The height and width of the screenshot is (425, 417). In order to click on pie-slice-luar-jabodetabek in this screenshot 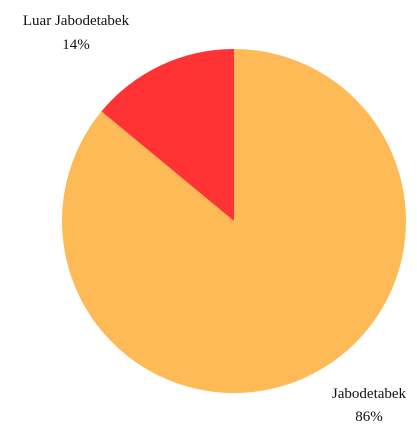, I will do `click(167, 134)`.